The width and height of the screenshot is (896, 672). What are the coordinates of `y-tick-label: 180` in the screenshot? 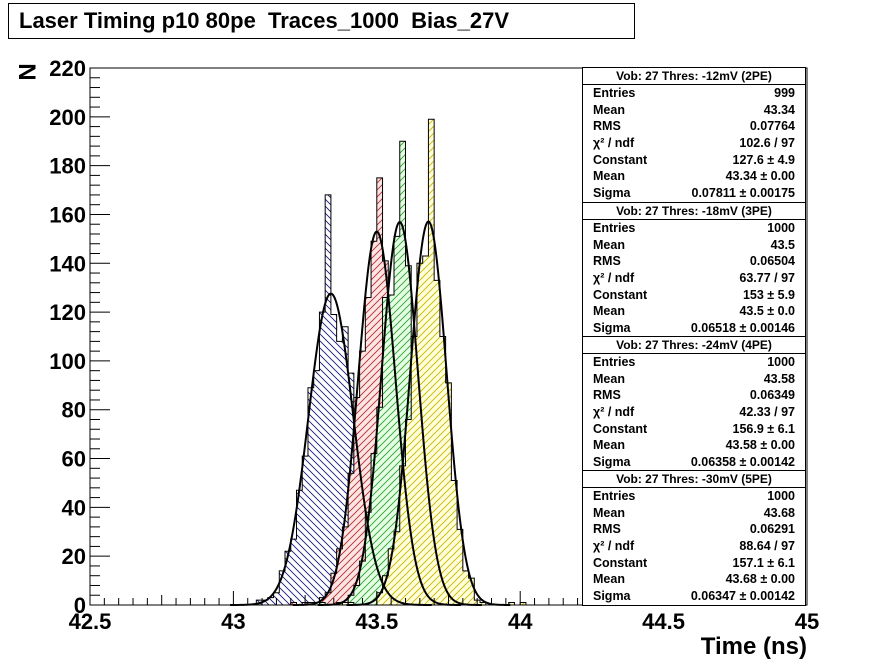 It's located at (67, 166).